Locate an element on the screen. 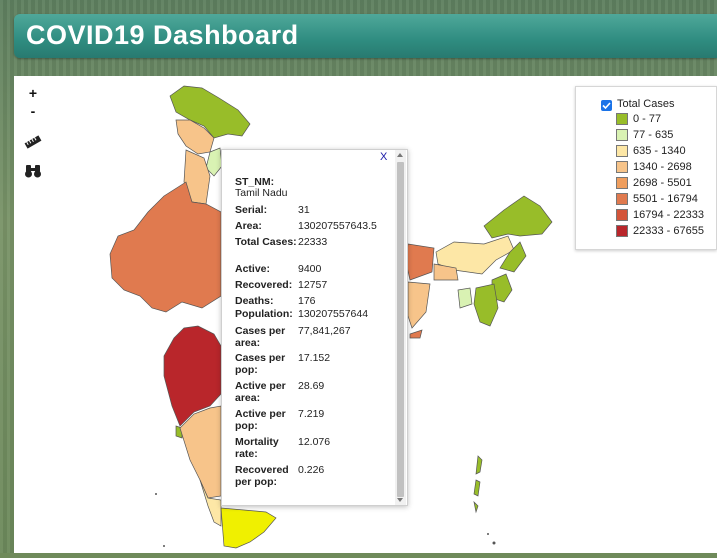 Image resolution: width=717 pixels, height=558 pixels. popup-state-name: Tamil Nadu is located at coordinates (261, 193).